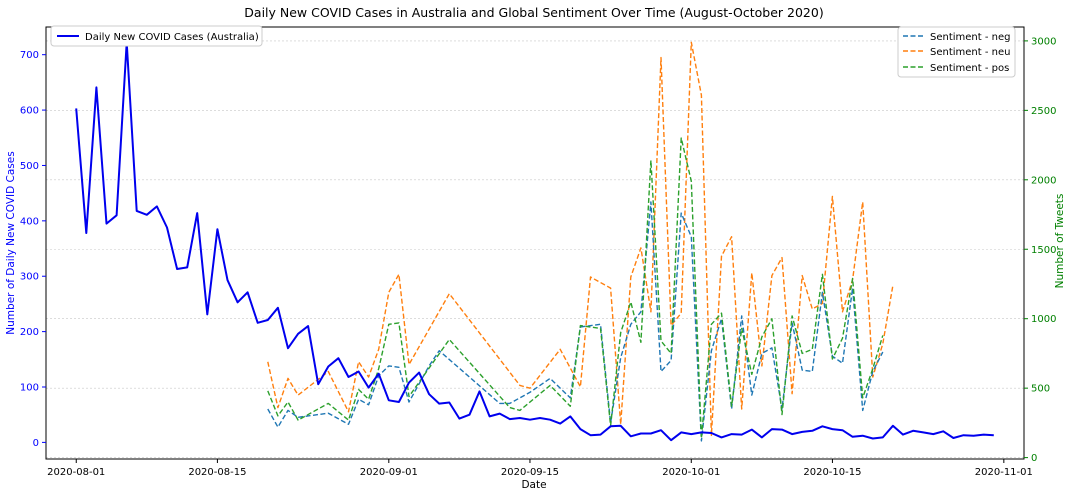  I want to click on y-right-tick-label: 2500, so click(1043, 111).